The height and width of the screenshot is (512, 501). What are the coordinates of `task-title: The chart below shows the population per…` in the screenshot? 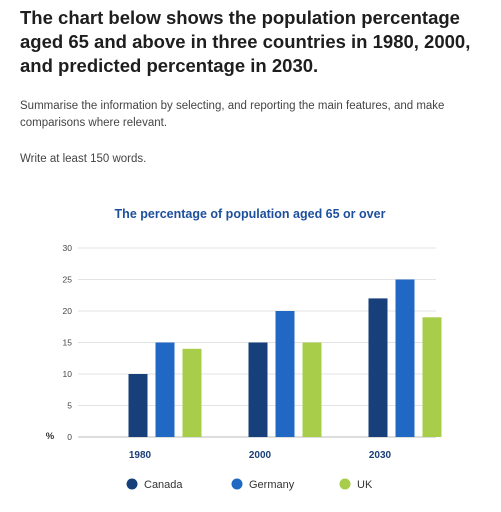 It's located at (245, 41).